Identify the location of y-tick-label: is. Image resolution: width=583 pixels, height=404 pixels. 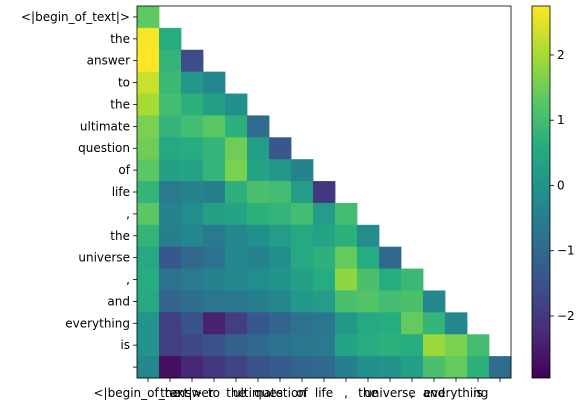
(125, 345).